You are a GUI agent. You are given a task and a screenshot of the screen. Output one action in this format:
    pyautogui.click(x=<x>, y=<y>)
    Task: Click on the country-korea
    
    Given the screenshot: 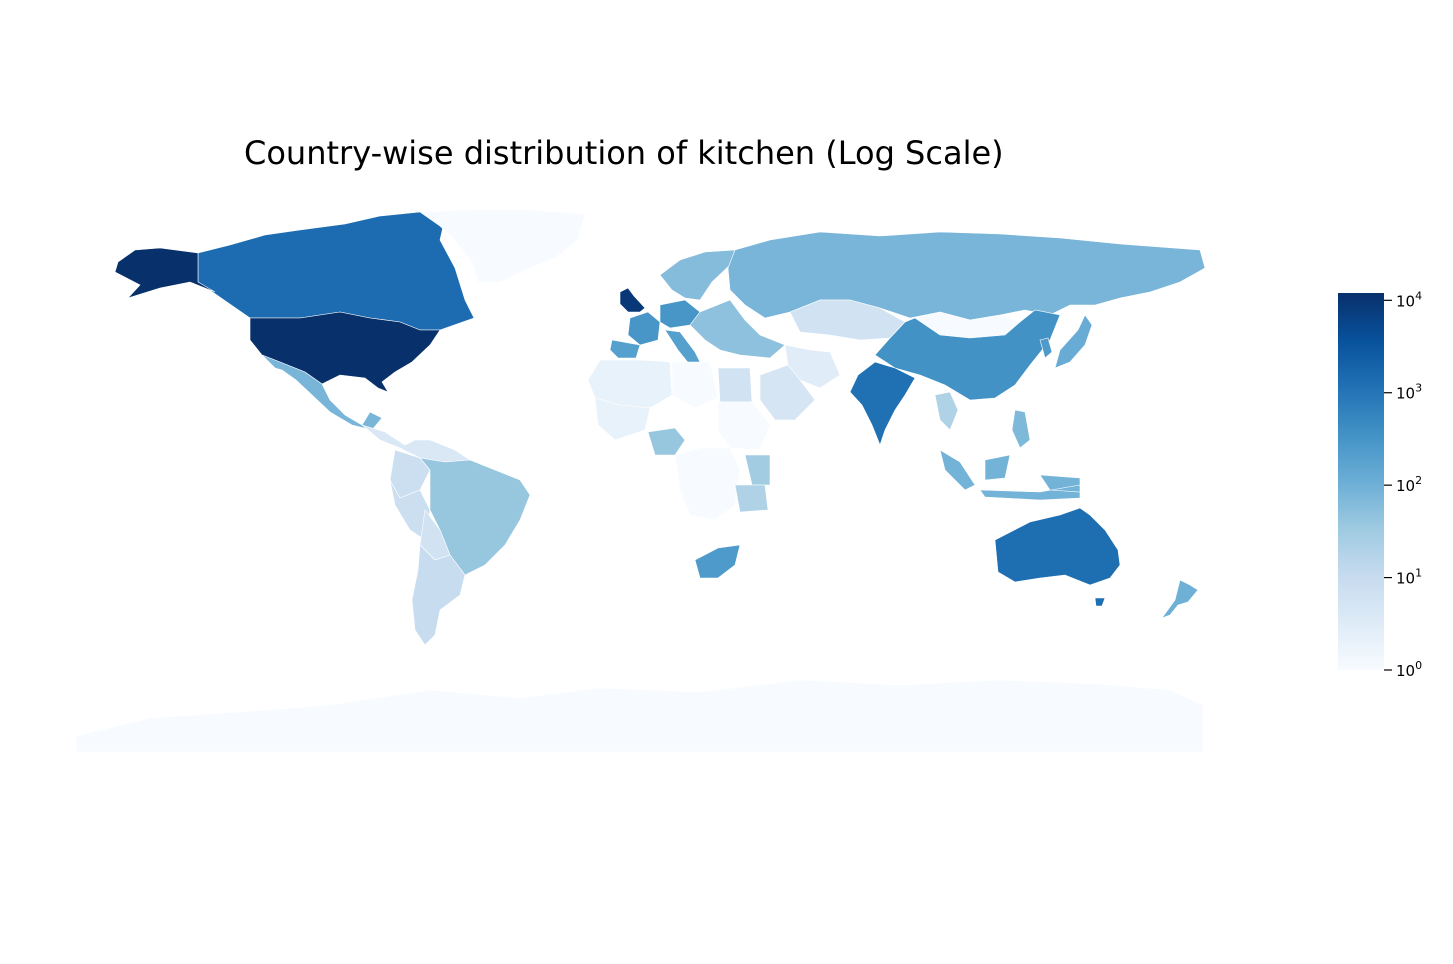 What is the action you would take?
    pyautogui.click(x=1046, y=348)
    